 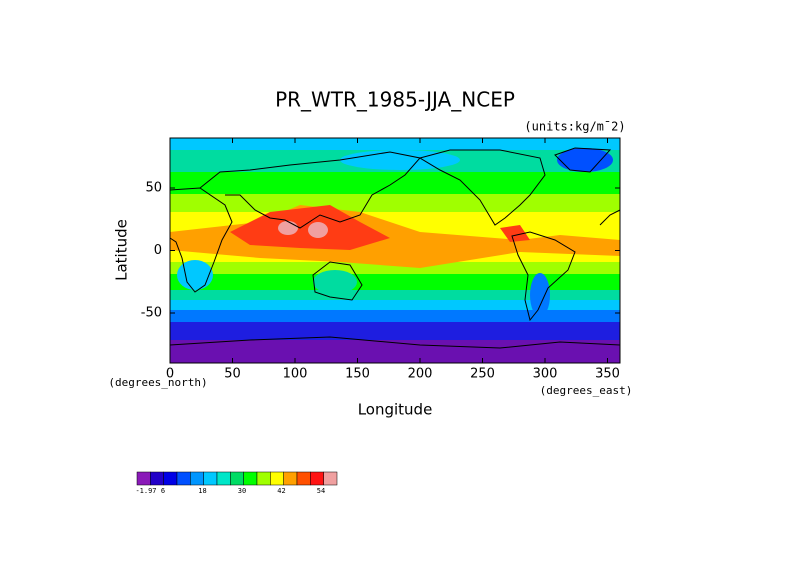 What do you see at coordinates (157, 382) in the screenshot?
I see `y-unit: (degrees_north)` at bounding box center [157, 382].